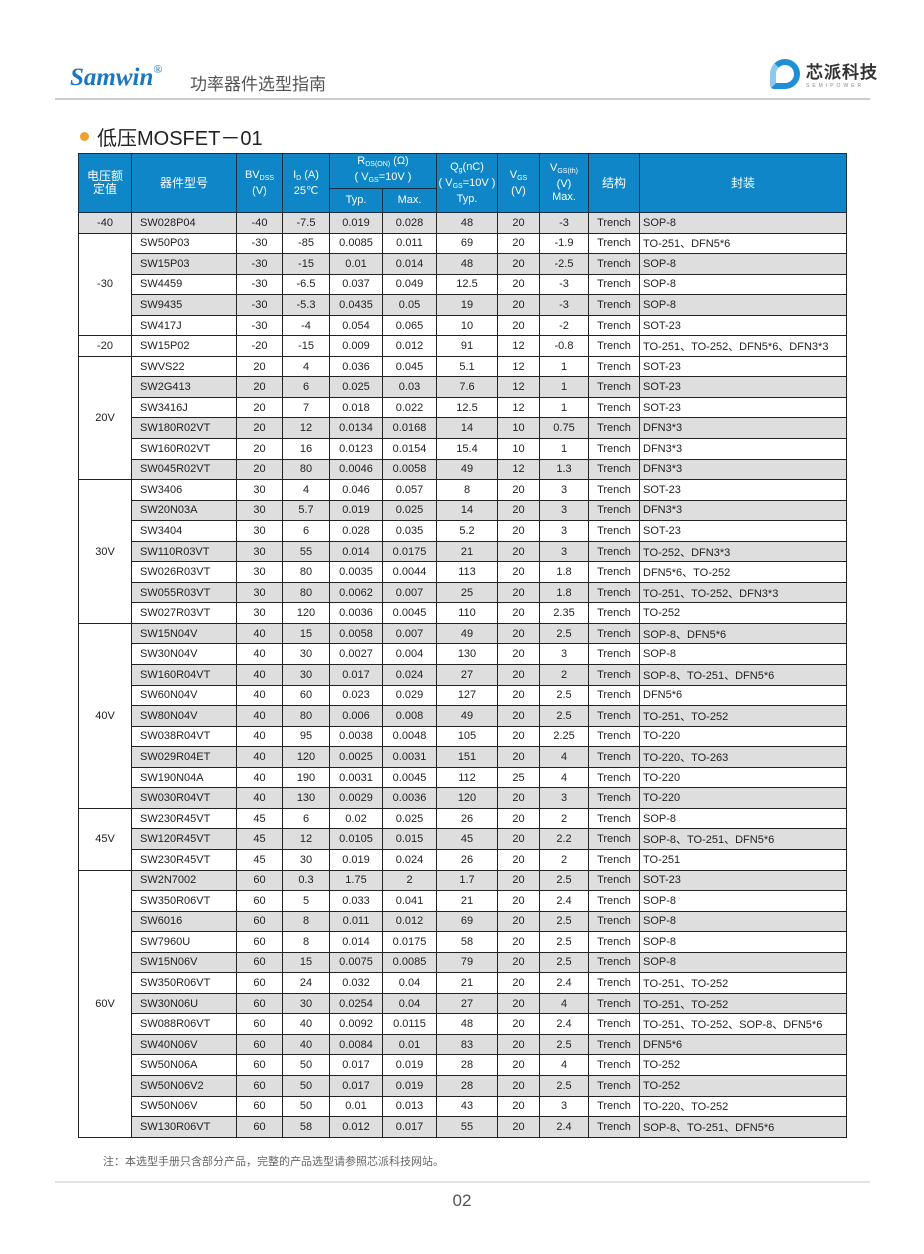 This screenshot has height=1254, width=924. Describe the element at coordinates (383, 171) in the screenshot. I see `col-rdson: RDS(ON) (Ω)( VGS=10V )` at that location.